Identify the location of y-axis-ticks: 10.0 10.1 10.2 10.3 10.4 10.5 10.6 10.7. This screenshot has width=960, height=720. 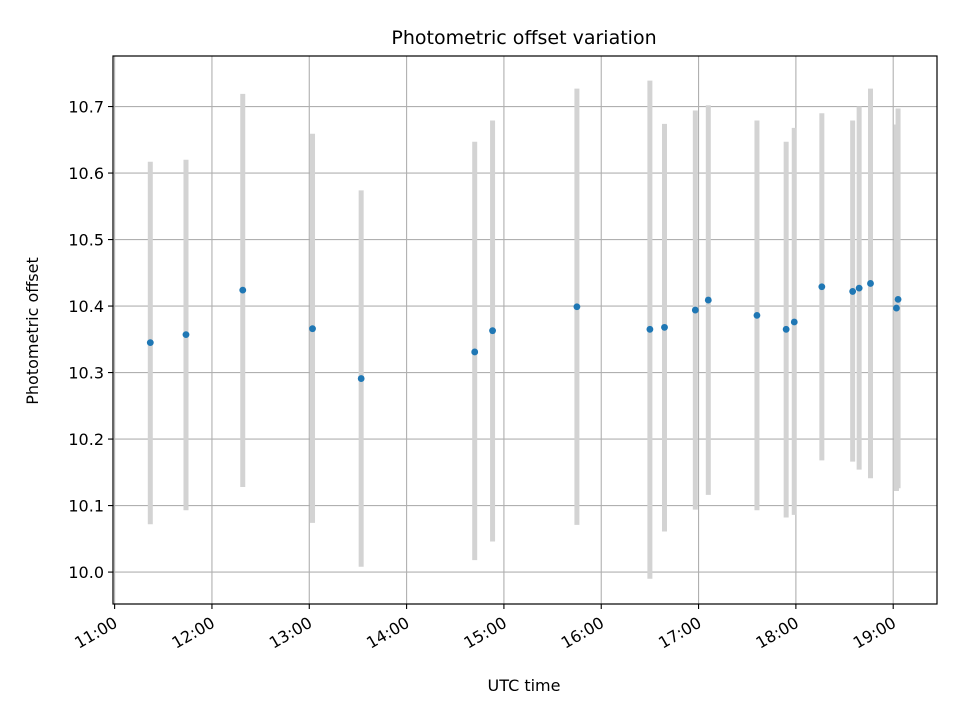
(90, 340).